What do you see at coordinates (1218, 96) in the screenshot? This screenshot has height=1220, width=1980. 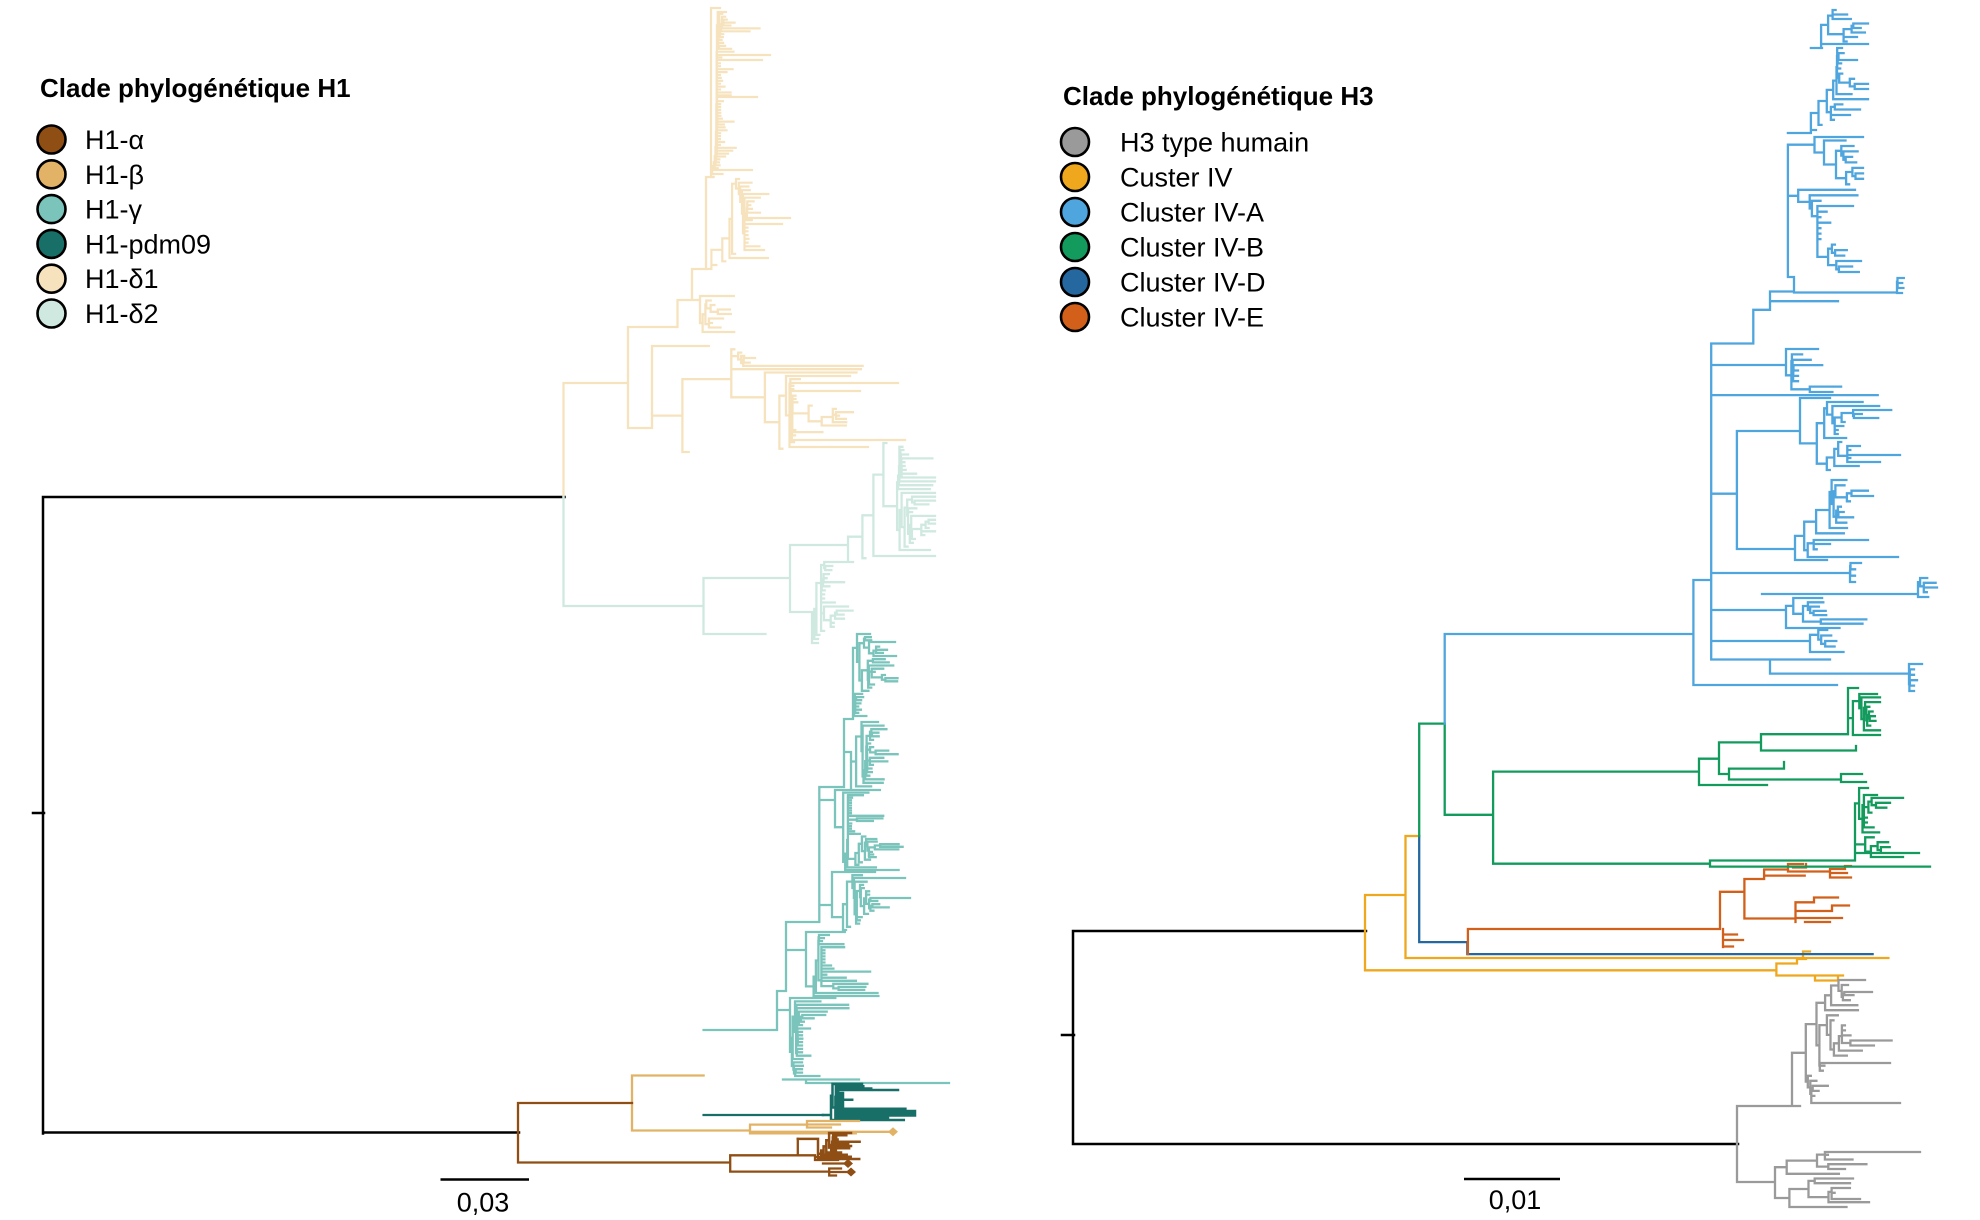 I see `svg-text: Clade phylogénétique H3` at bounding box center [1218, 96].